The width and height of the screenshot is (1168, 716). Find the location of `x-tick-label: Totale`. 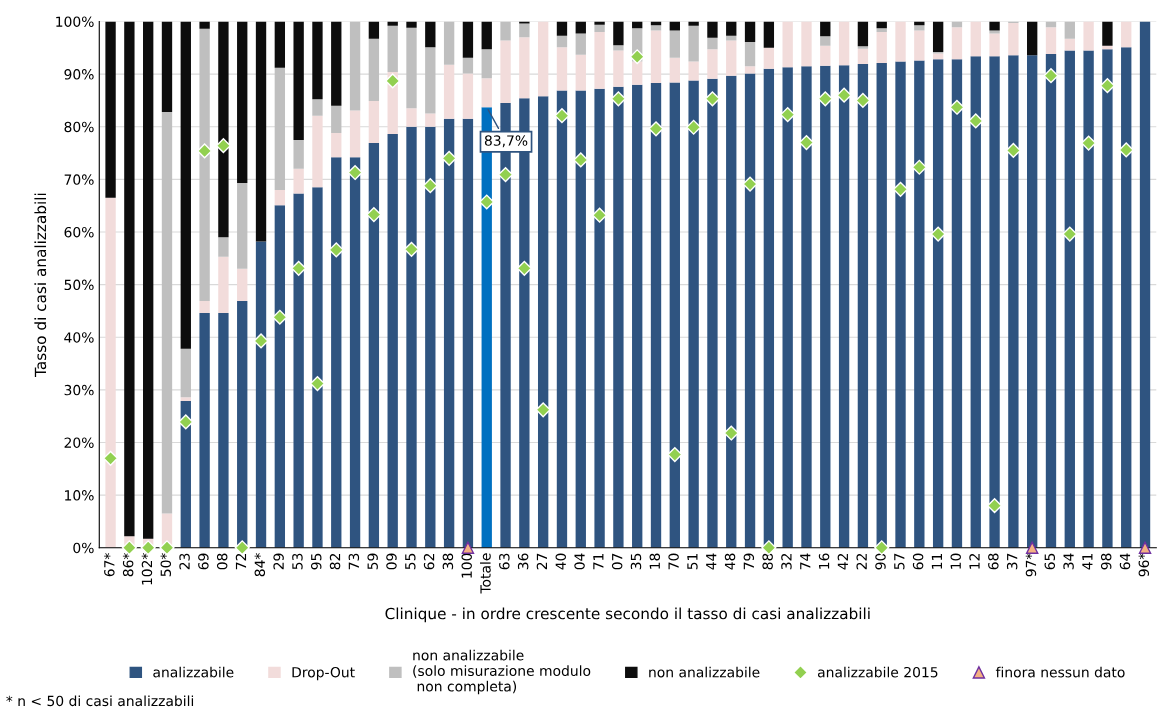

x-tick-label: Totale is located at coordinates (485, 573).